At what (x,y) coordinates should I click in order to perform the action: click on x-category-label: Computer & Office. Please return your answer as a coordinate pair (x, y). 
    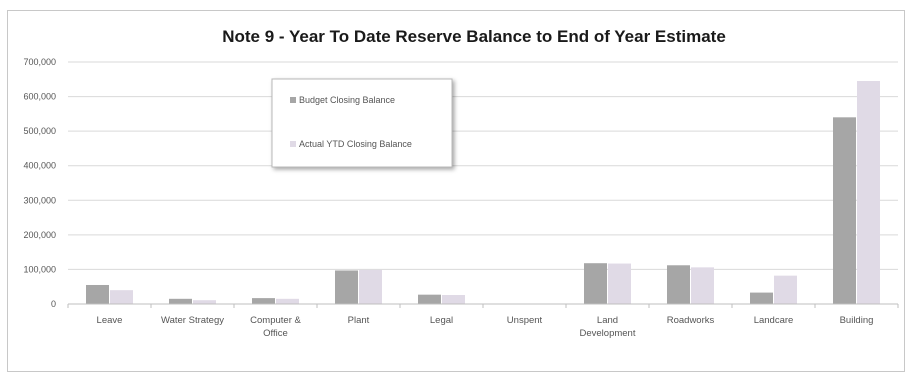
    Looking at the image, I should click on (275, 327).